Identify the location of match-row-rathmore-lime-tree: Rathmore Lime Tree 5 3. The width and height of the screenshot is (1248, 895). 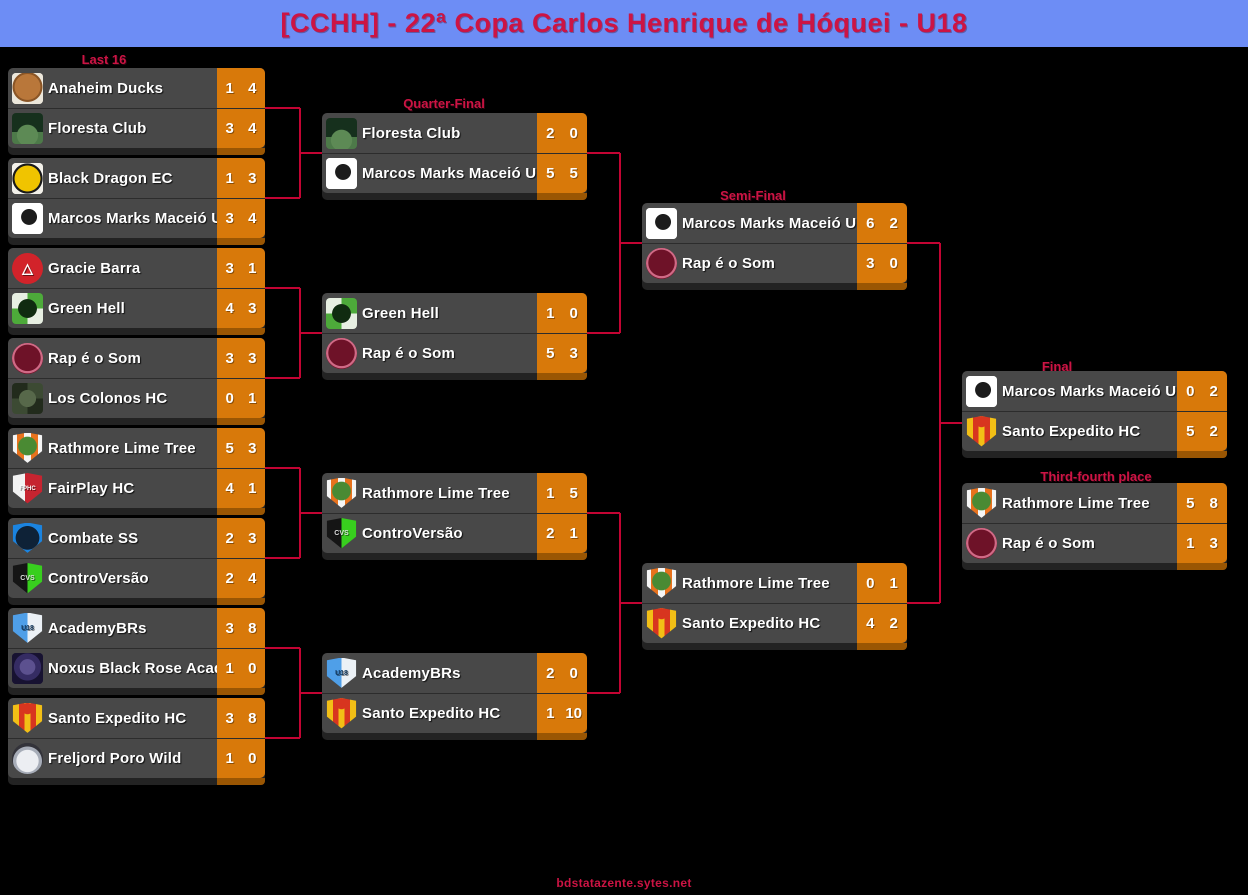
(136, 448).